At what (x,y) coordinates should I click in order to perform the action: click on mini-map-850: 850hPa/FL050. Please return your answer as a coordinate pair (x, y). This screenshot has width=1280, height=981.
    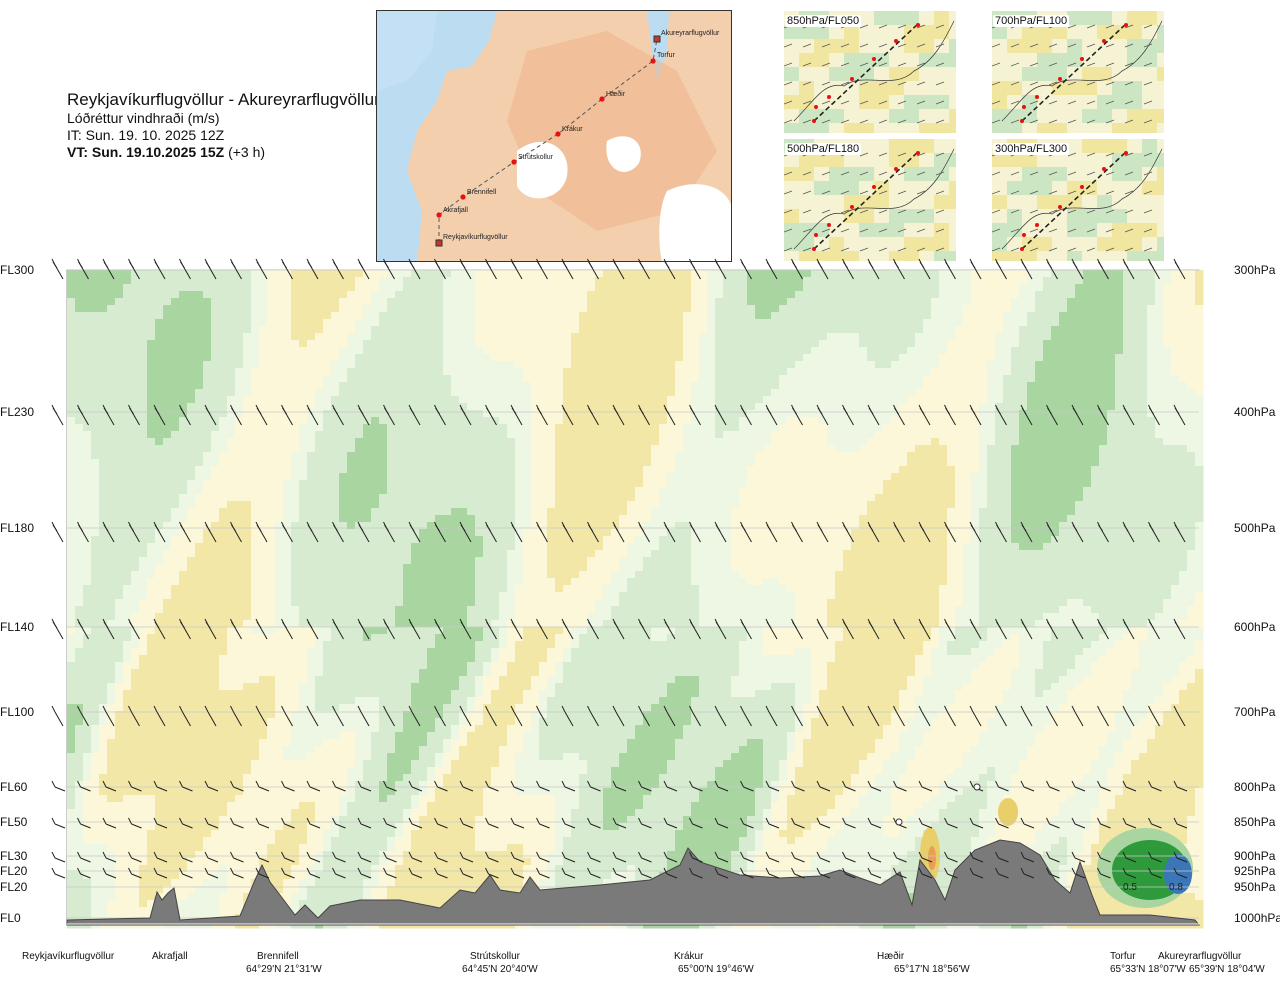
    Looking at the image, I should click on (870, 72).